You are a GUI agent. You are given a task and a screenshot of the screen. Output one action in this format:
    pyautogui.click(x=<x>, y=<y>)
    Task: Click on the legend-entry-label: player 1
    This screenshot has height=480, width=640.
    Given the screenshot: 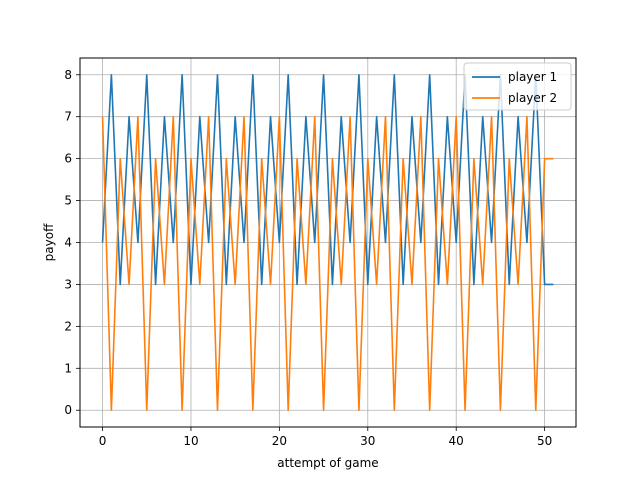 What is the action you would take?
    pyautogui.click(x=532, y=77)
    